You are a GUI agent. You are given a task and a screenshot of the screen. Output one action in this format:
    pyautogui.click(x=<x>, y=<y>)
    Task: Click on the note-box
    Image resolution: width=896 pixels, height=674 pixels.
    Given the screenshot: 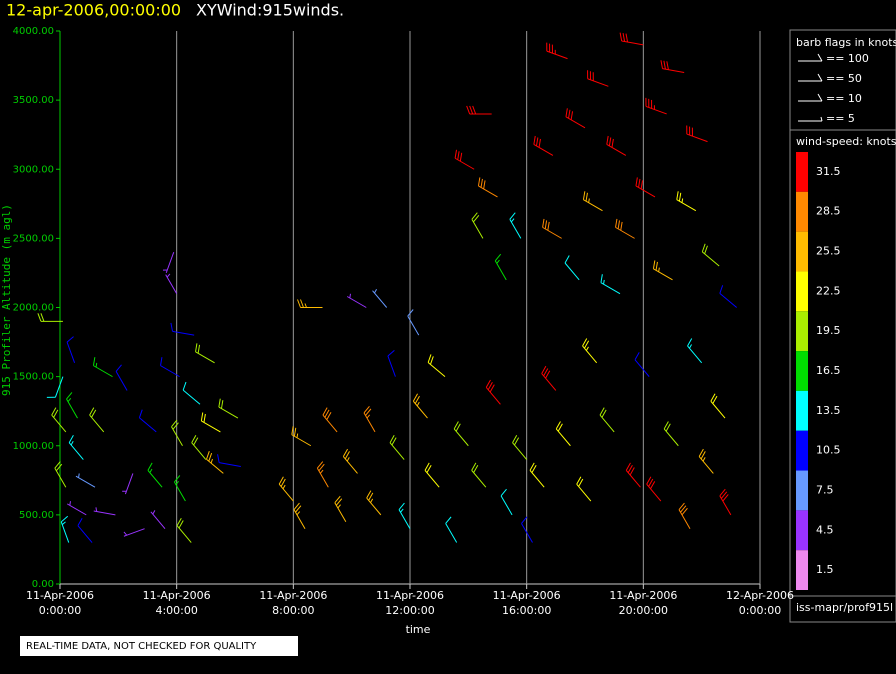 What is the action you would take?
    pyautogui.click(x=159, y=646)
    